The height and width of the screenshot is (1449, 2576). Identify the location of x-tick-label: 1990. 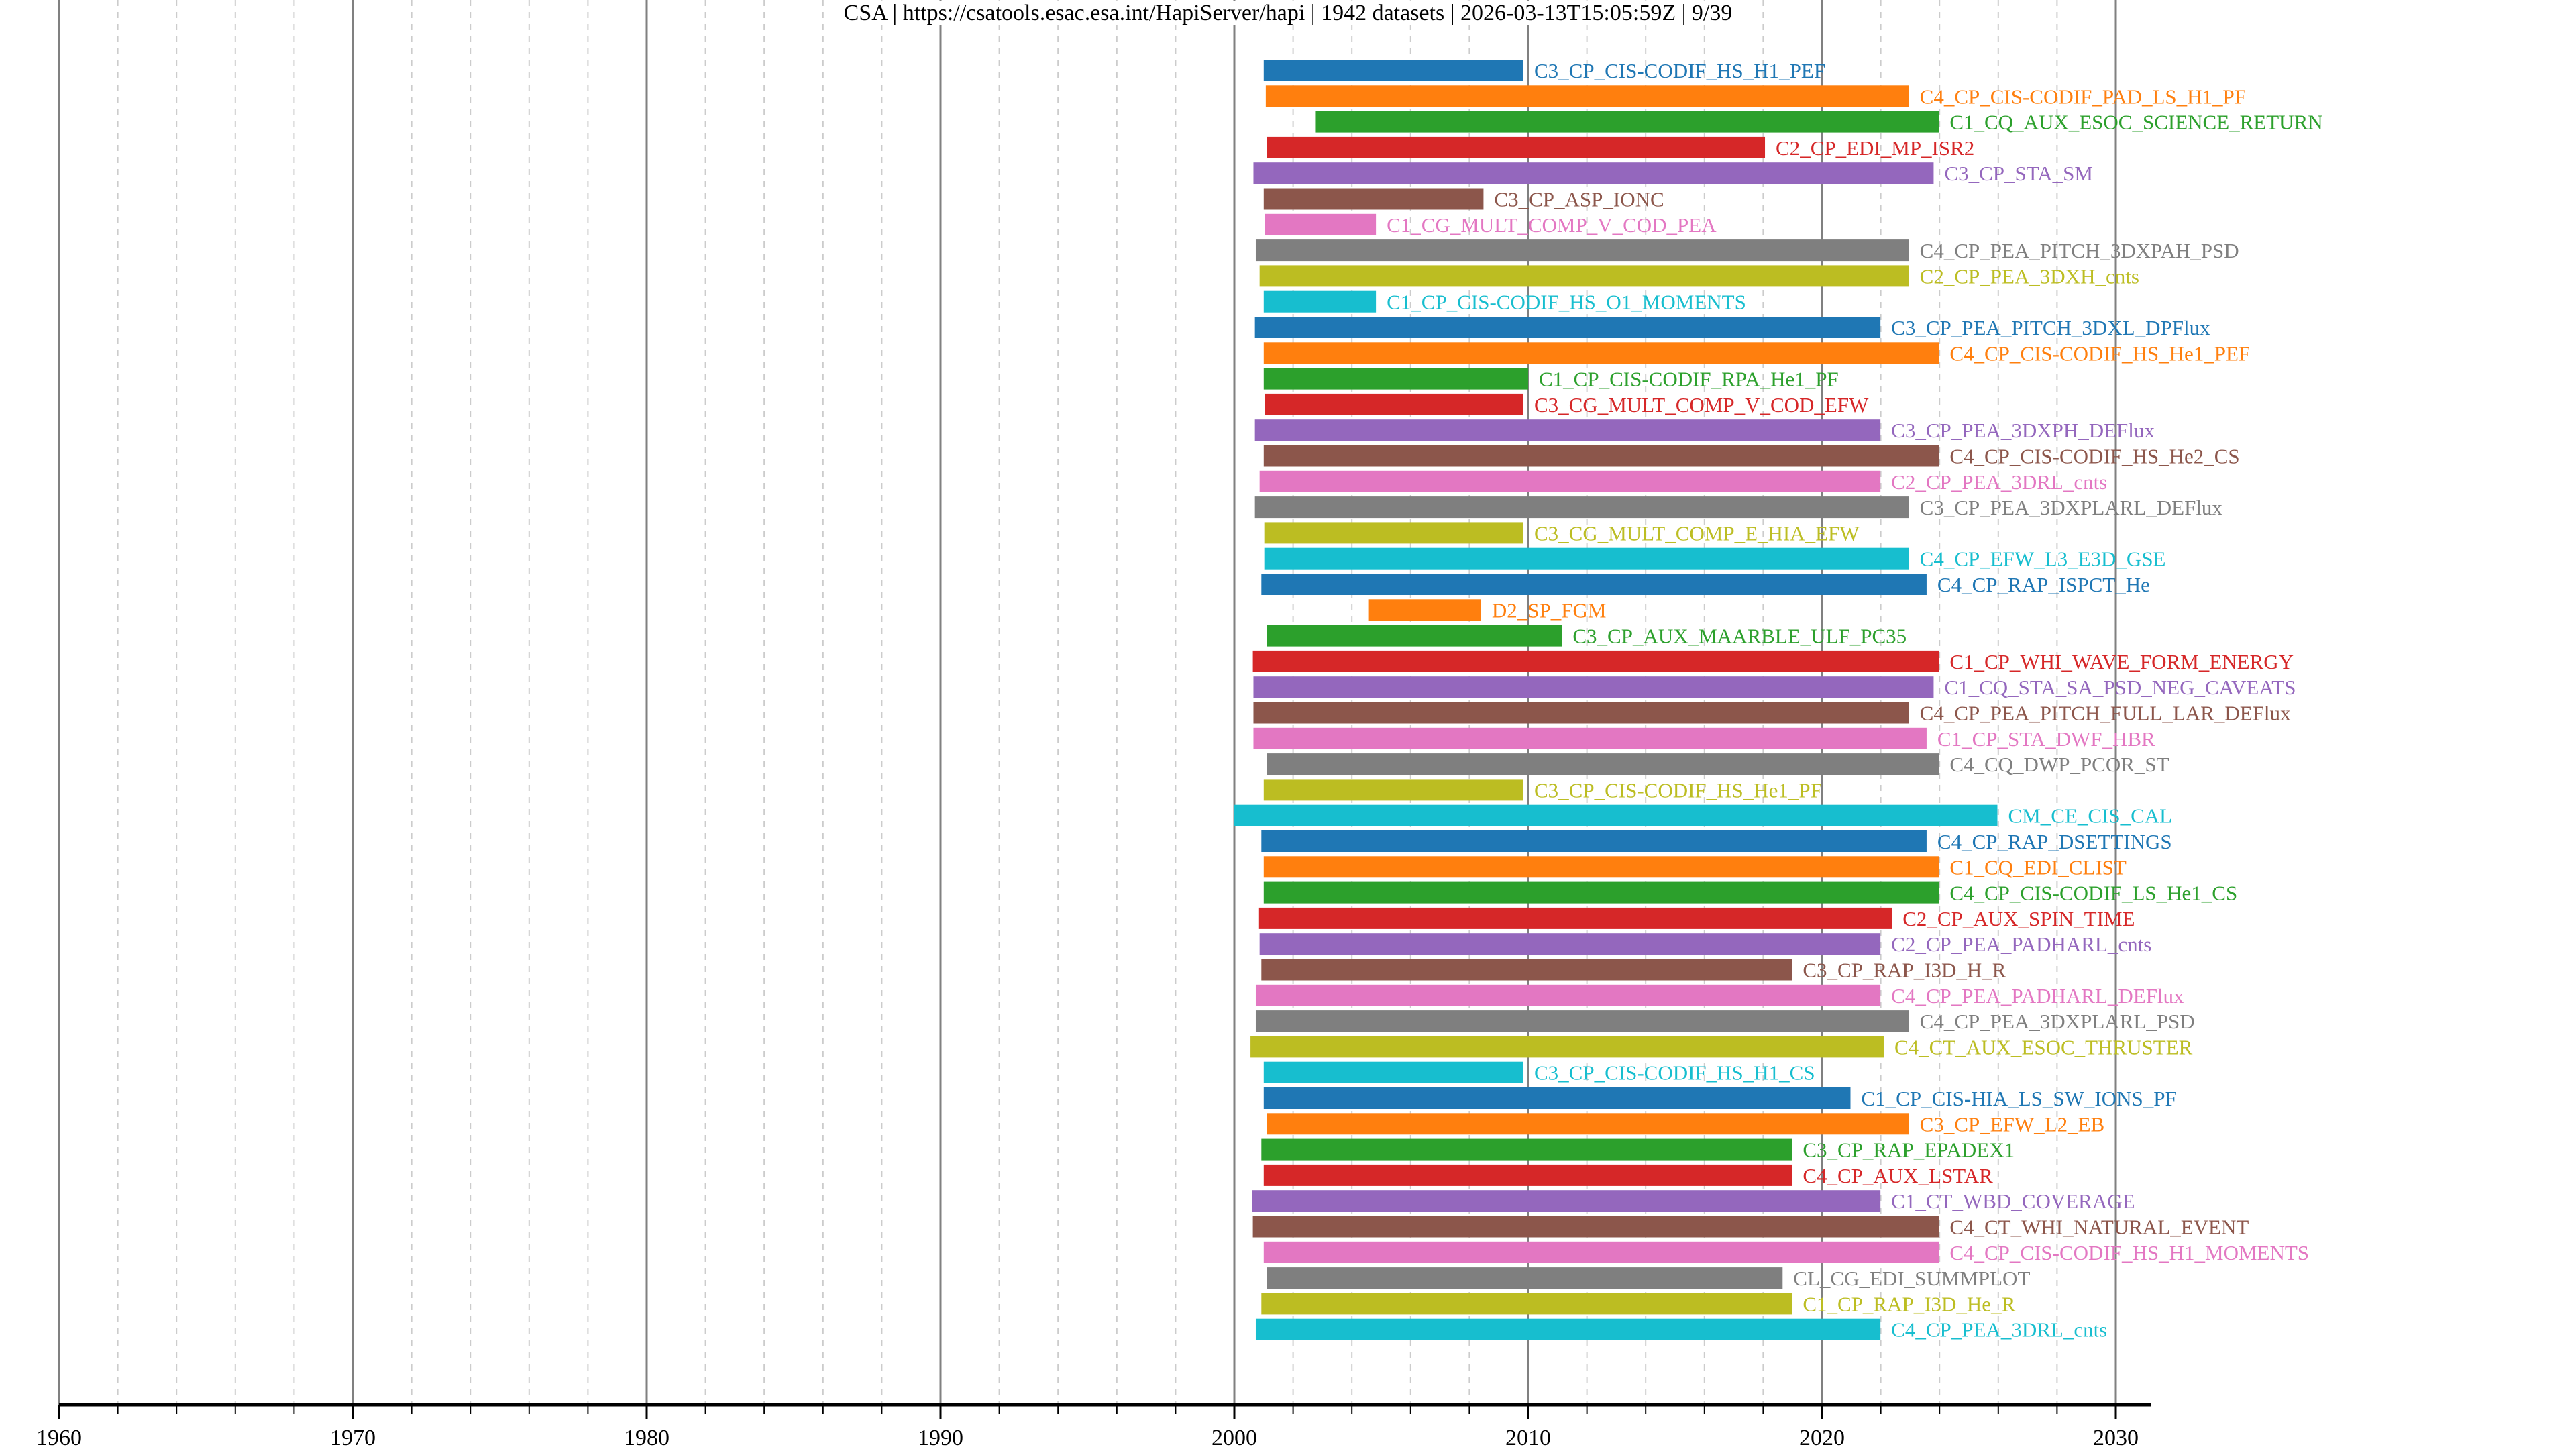
(940, 1437).